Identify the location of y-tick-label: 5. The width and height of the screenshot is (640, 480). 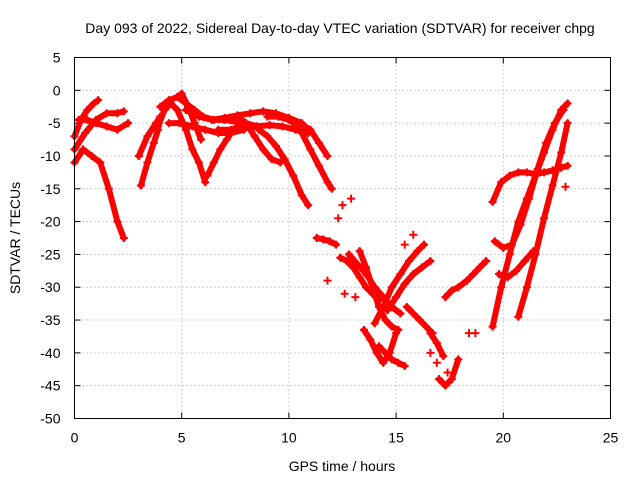
(57, 58).